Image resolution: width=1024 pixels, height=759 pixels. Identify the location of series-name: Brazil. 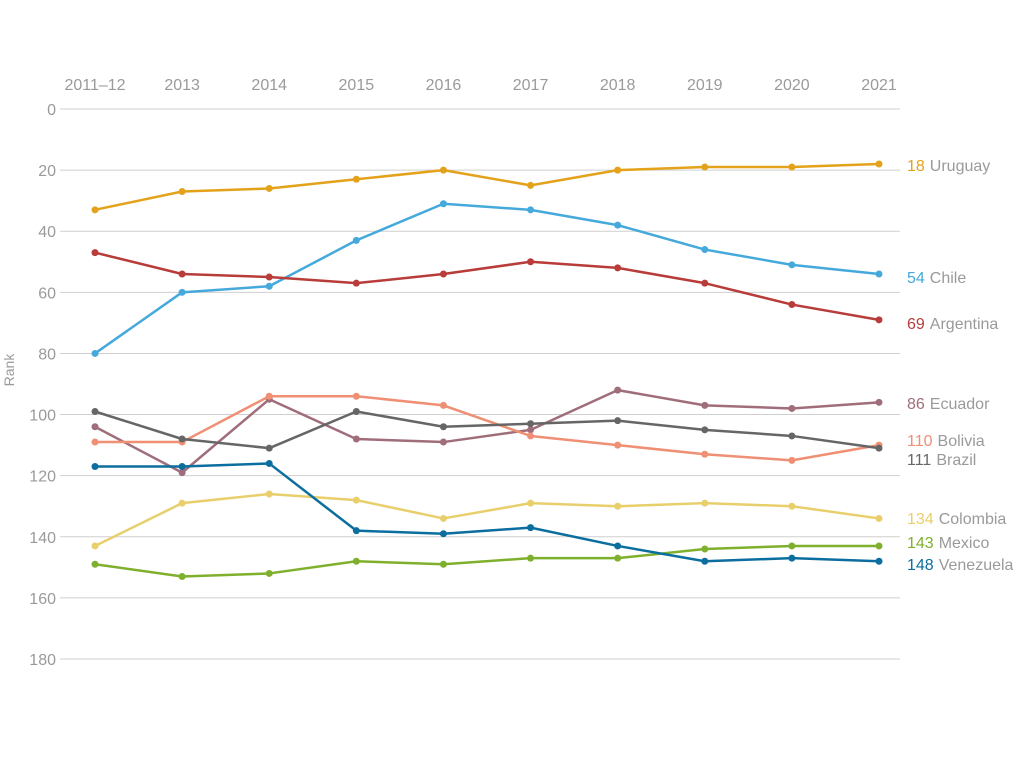
(956, 460).